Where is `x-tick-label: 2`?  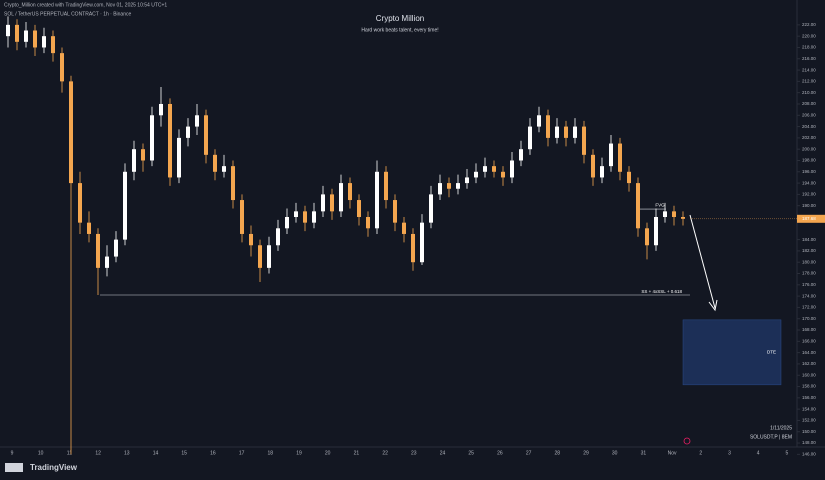 x-tick-label: 2 is located at coordinates (700, 453).